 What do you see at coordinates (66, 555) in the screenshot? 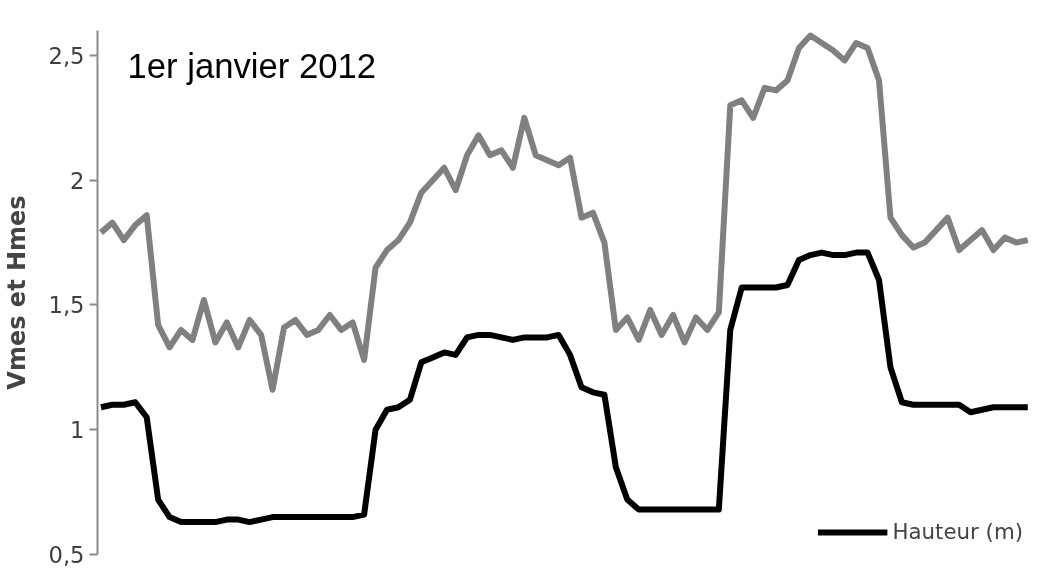
I see `y-tick-label: 0,5` at bounding box center [66, 555].